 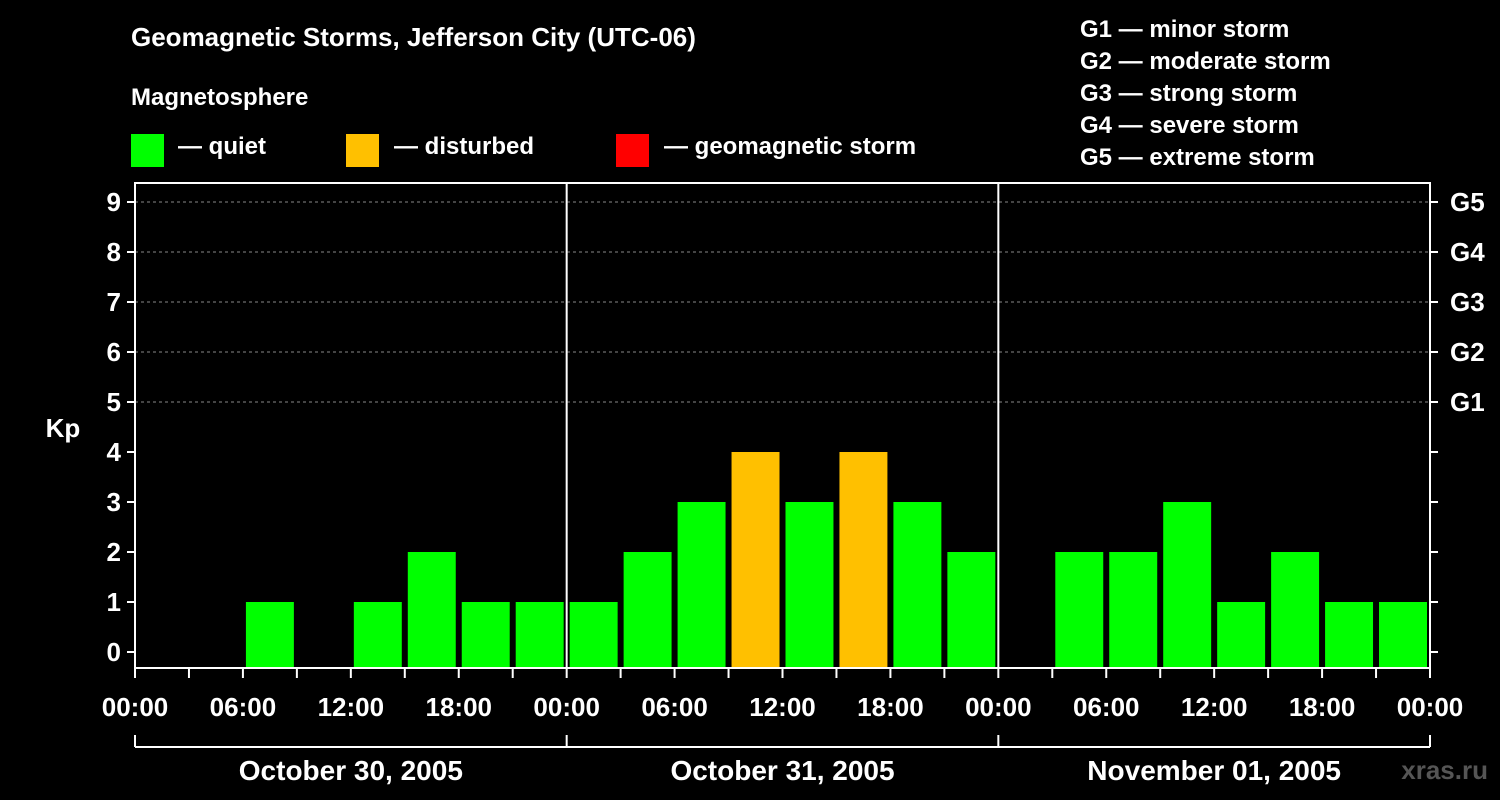 What do you see at coordinates (1205, 61) in the screenshot?
I see `g-scale-item: G2 — moderate storm` at bounding box center [1205, 61].